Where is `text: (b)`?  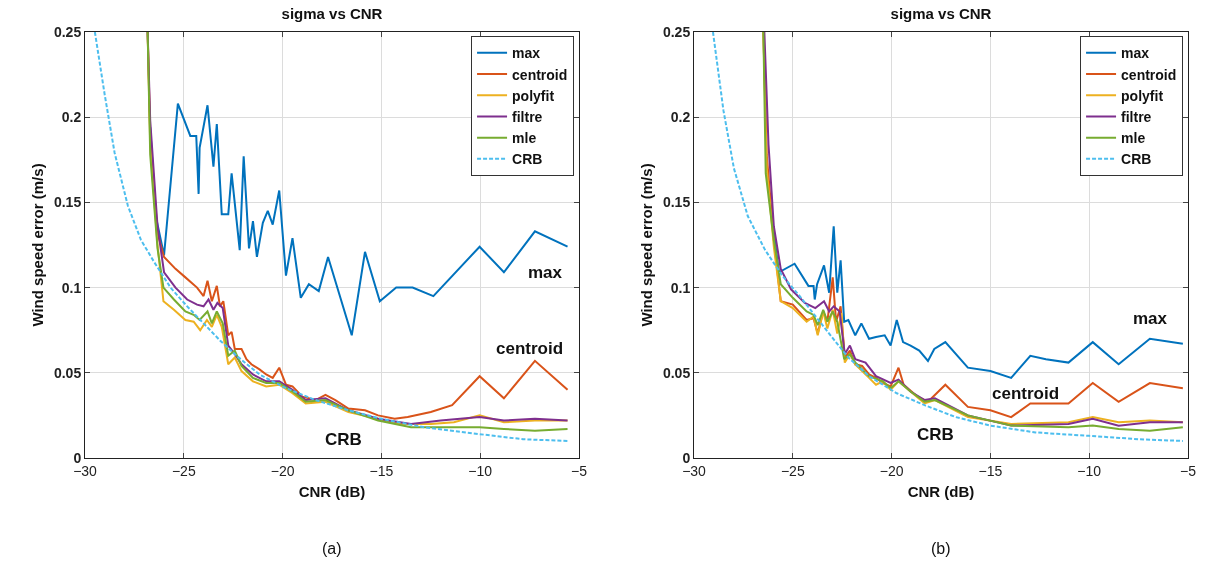
text: (b) is located at coordinates (941, 548).